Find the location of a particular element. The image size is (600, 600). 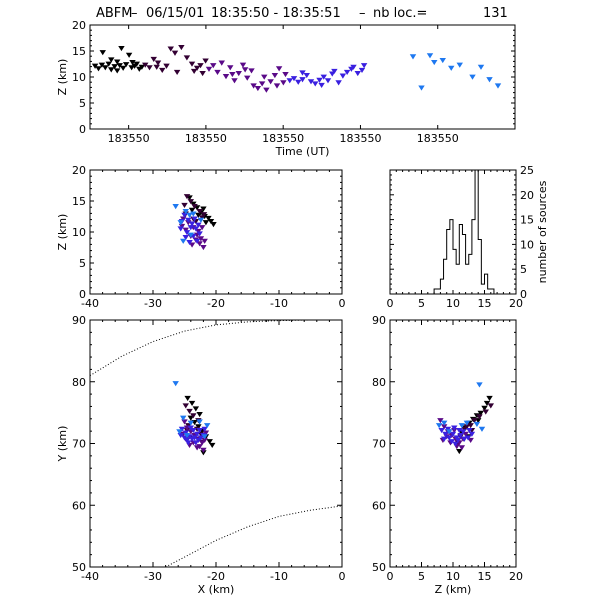

y-tick-label: 60 is located at coordinates (379, 505).